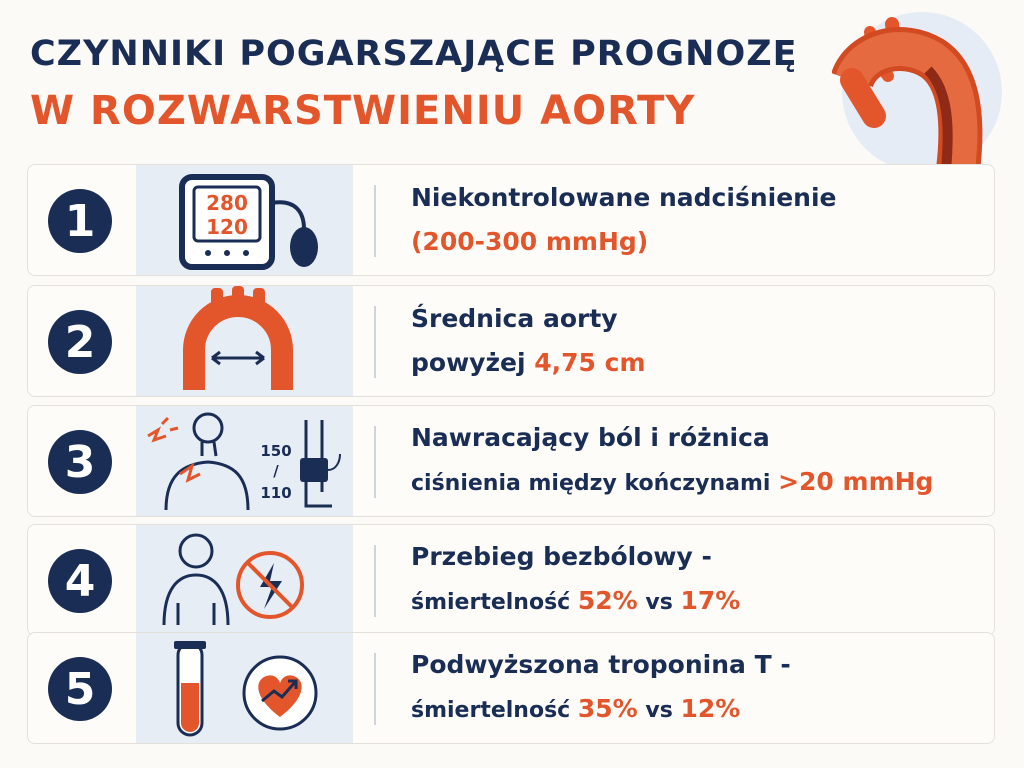 The image size is (1024, 768). What do you see at coordinates (590, 362) in the screenshot?
I see `factor-highlight: 4,75 cm` at bounding box center [590, 362].